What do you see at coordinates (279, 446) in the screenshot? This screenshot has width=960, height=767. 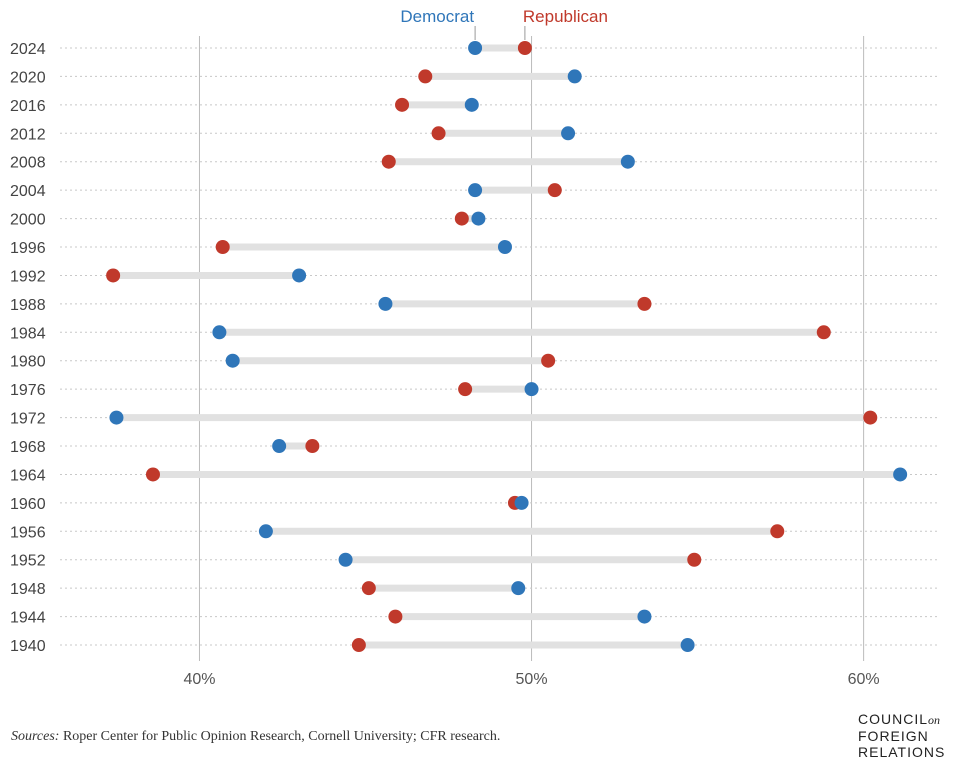 I see `democrat-dot-1968` at bounding box center [279, 446].